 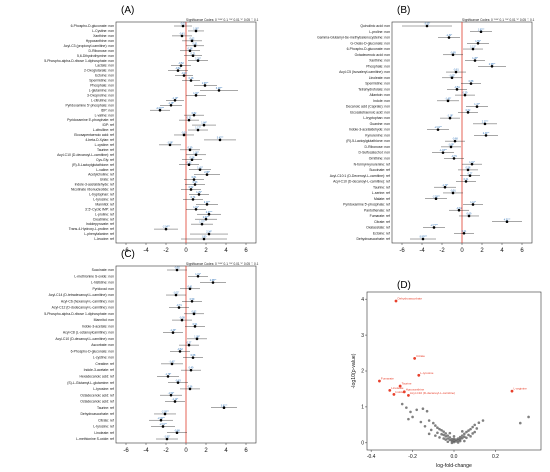 I want to click on metabolite-label: Acyl-C10 (D-decanoyl-L-carnitine): non, so click(x=84, y=339).